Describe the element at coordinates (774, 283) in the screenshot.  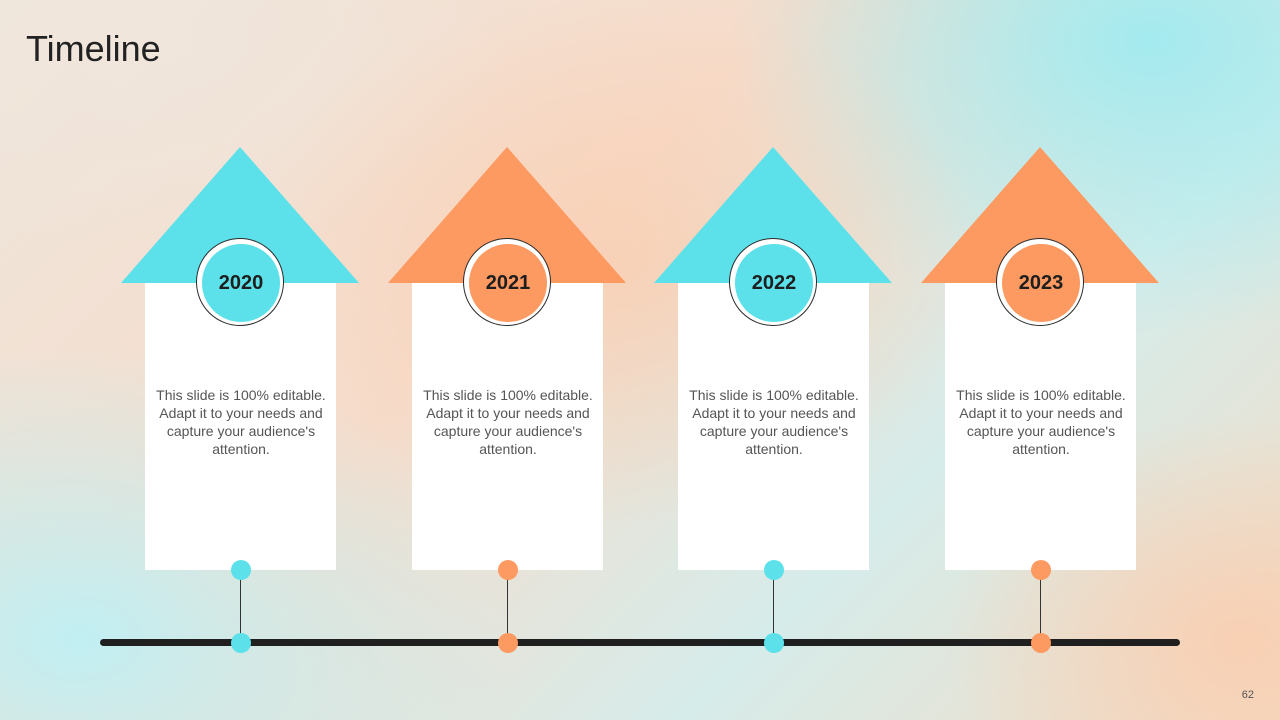
I see `year-badge: 2022` at that location.